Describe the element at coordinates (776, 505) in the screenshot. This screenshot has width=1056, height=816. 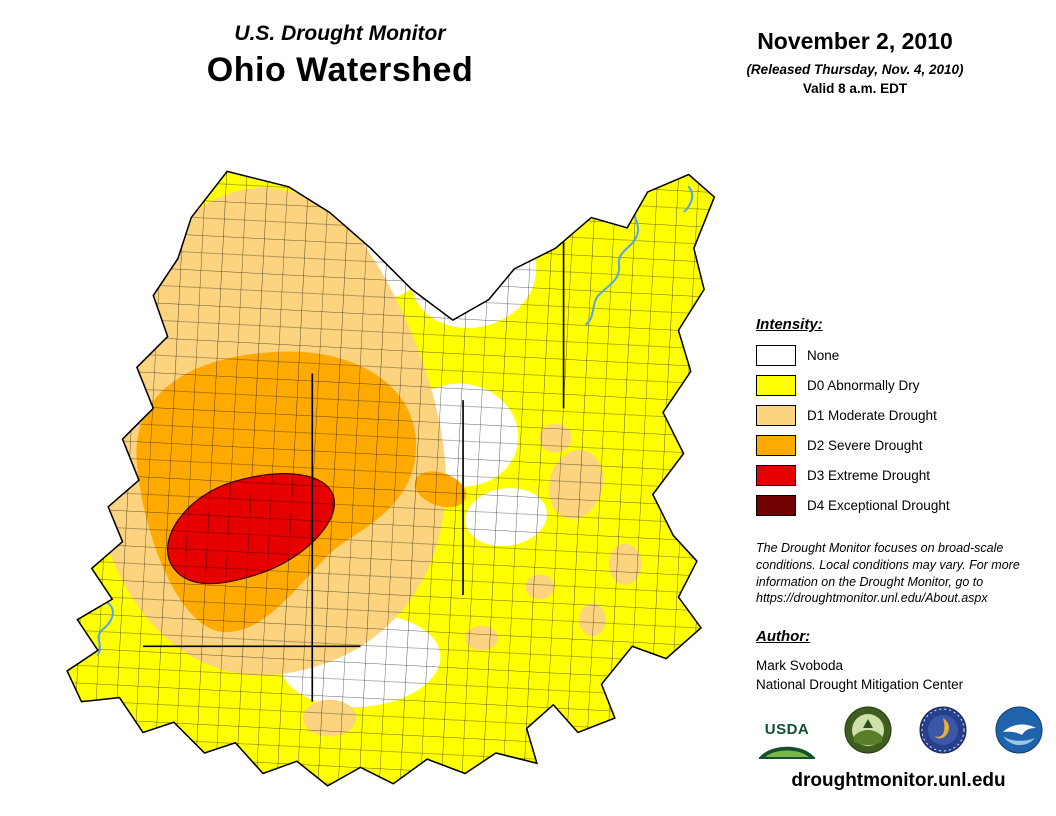
I see `legend-swatch-d4` at that location.